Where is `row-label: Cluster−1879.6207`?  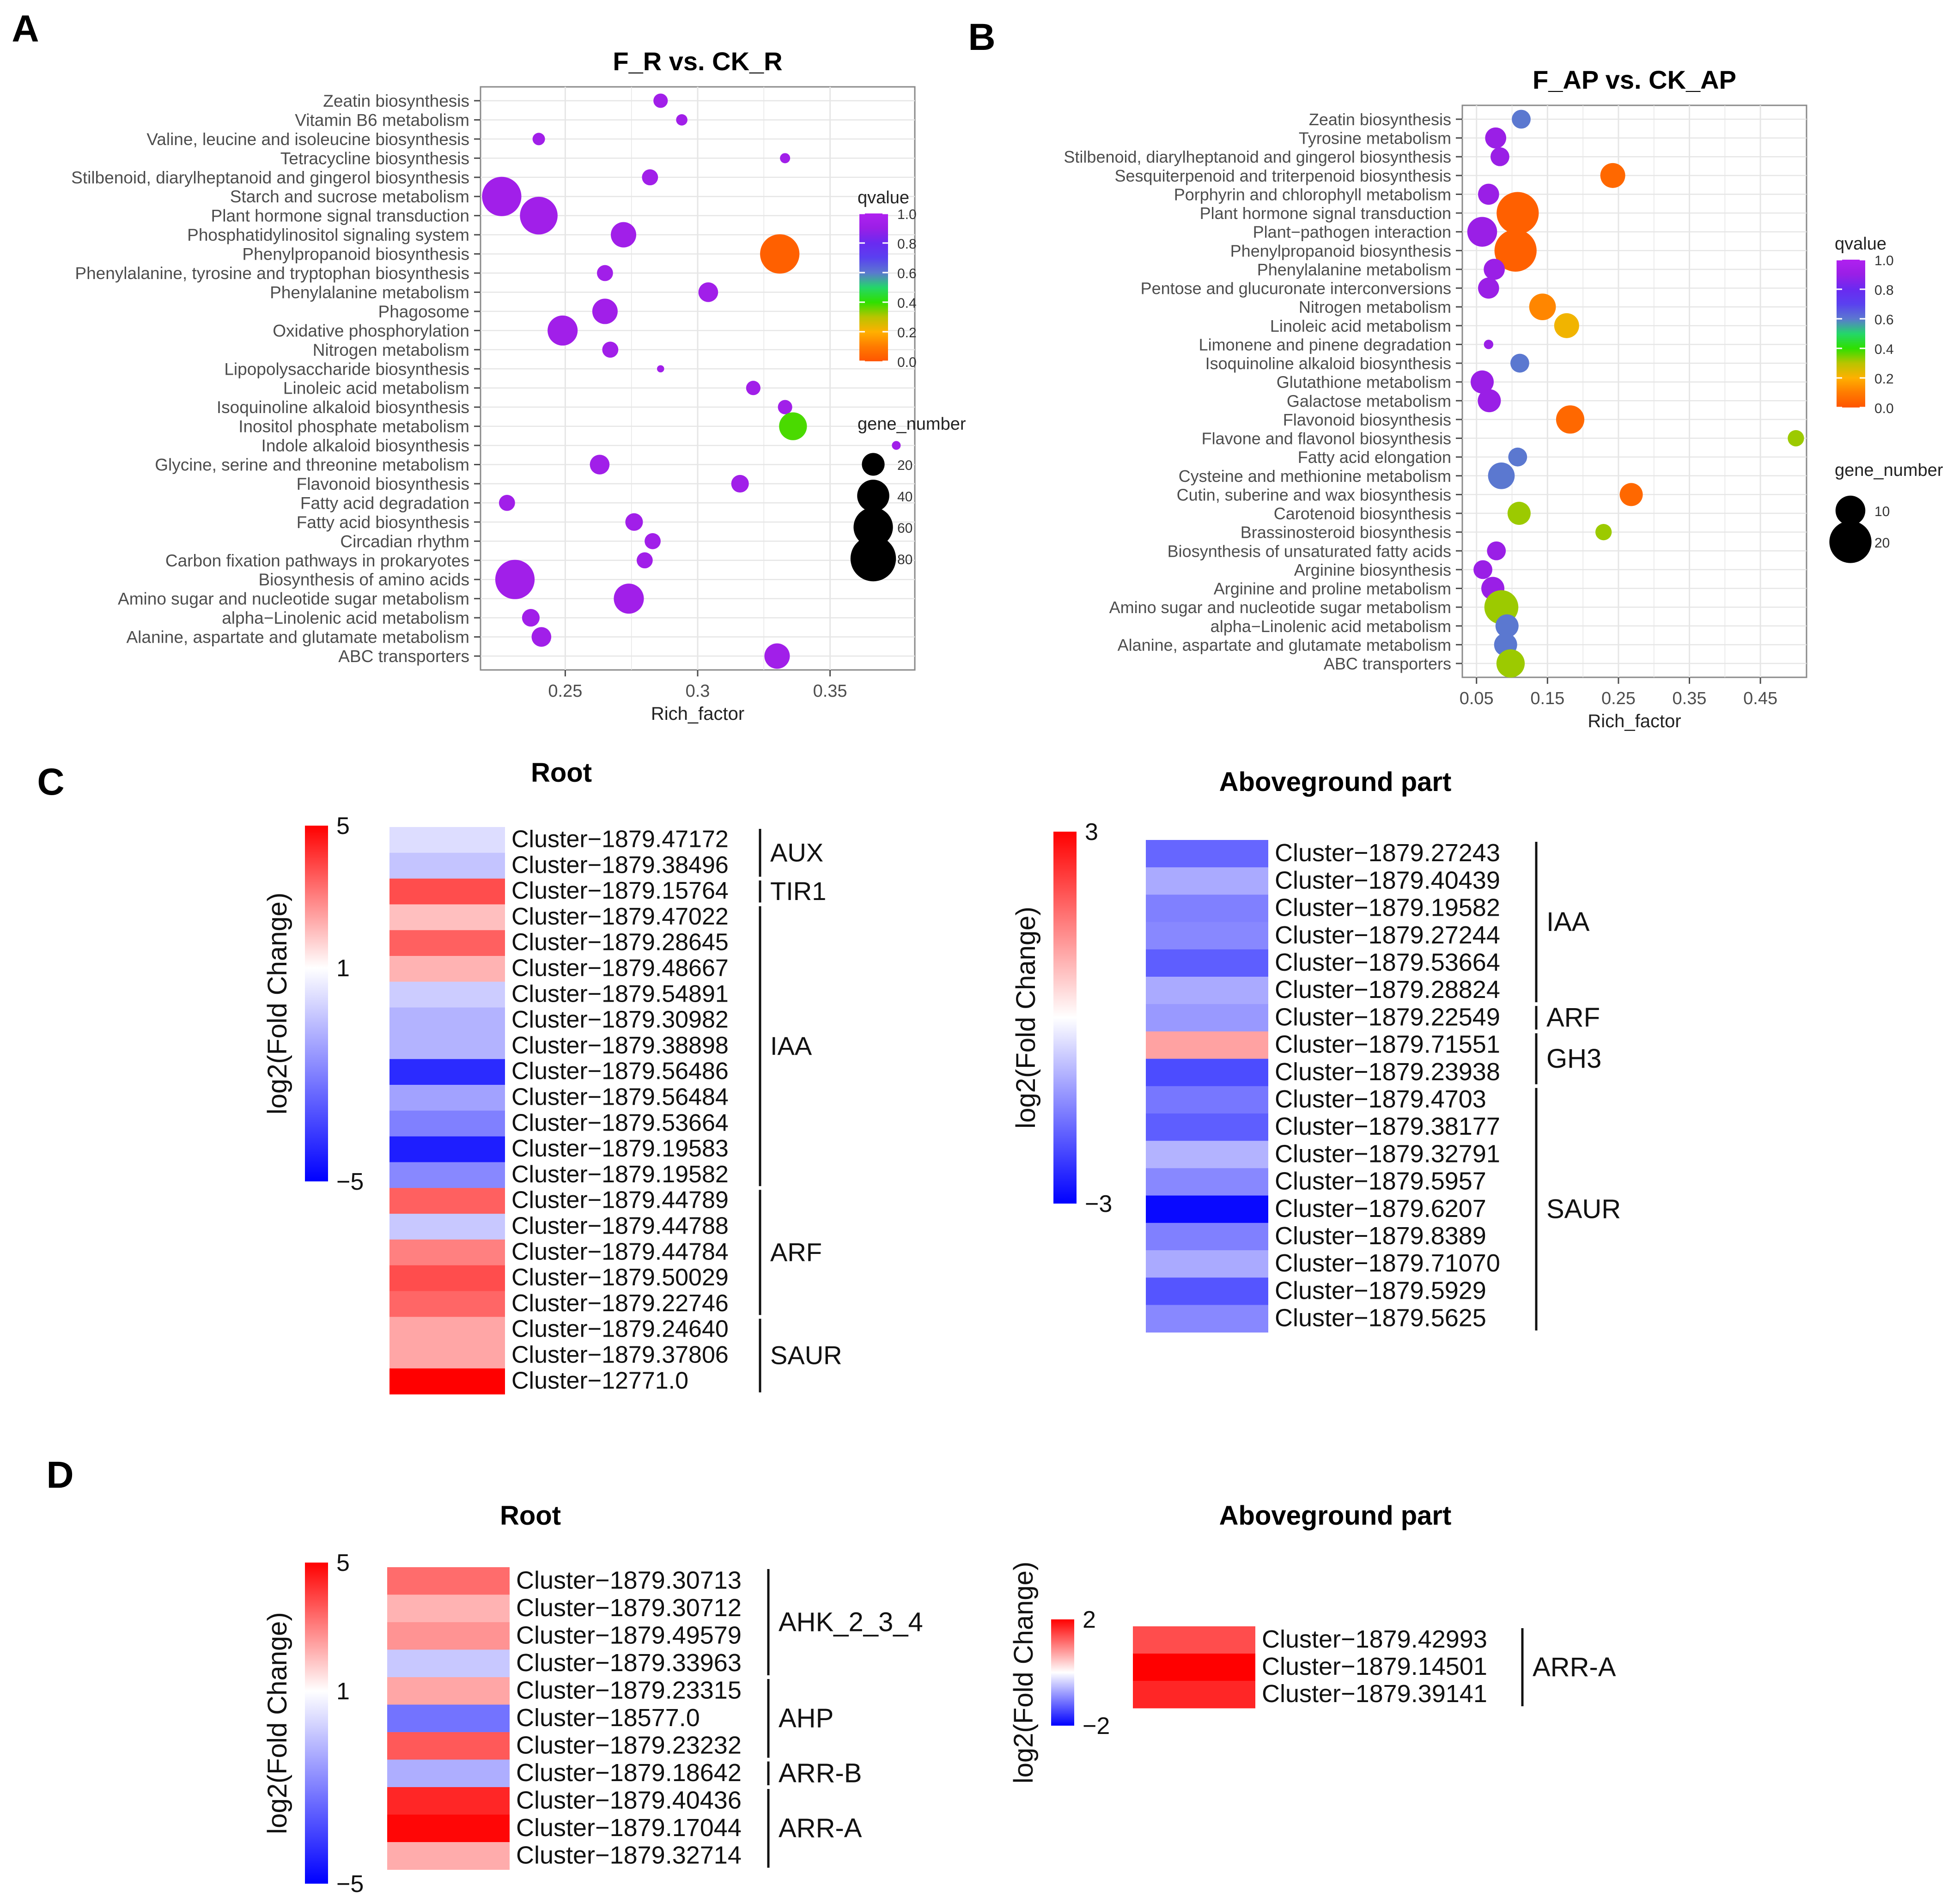
row-label: Cluster−1879.6207 is located at coordinates (1380, 1209).